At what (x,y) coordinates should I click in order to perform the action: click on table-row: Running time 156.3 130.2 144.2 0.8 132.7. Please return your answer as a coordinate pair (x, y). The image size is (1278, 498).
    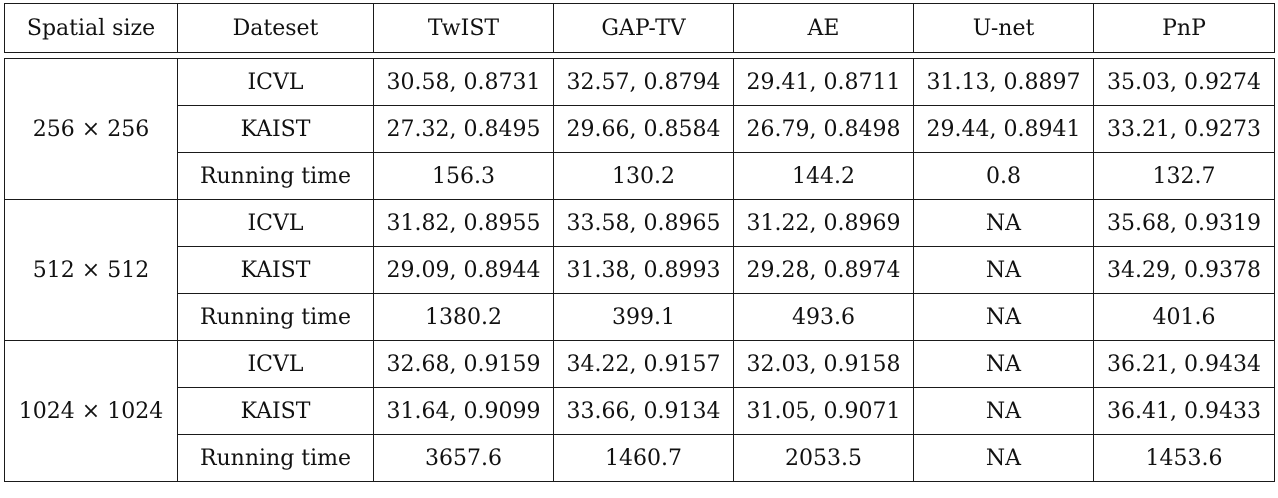
    Looking at the image, I should click on (640, 176).